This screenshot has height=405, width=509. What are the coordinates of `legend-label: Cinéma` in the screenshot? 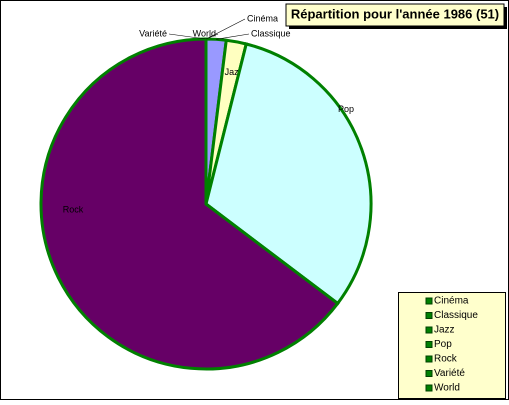 It's located at (451, 301).